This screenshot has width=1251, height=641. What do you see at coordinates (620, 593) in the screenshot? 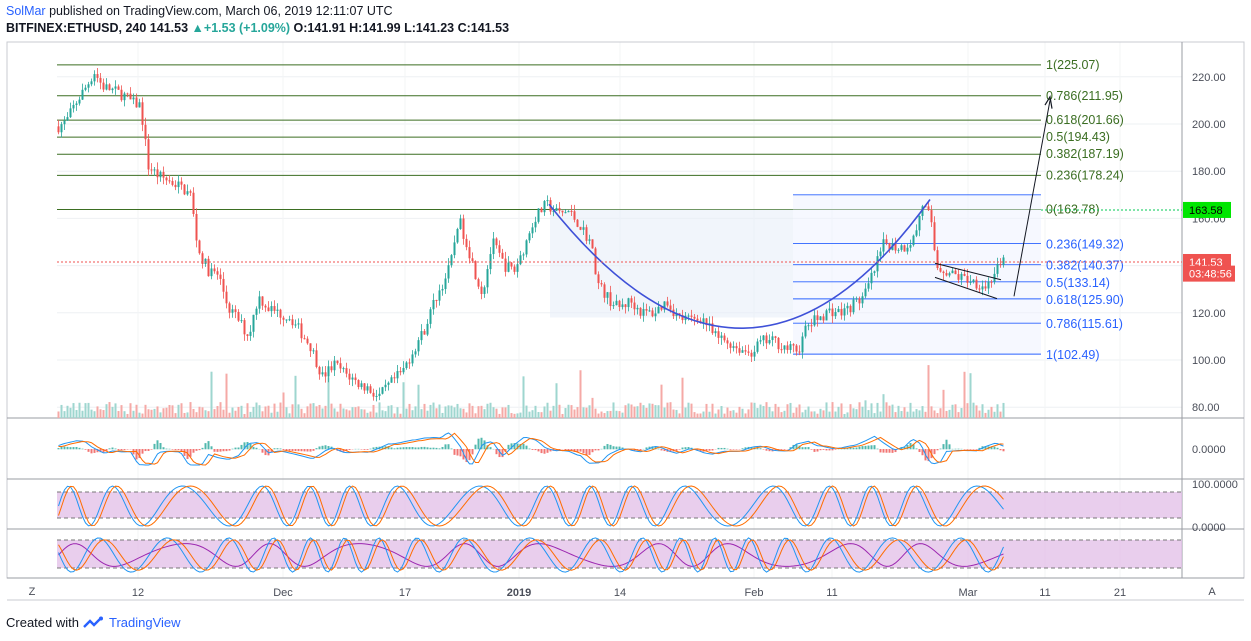
I see `time-tick: 14` at bounding box center [620, 593].